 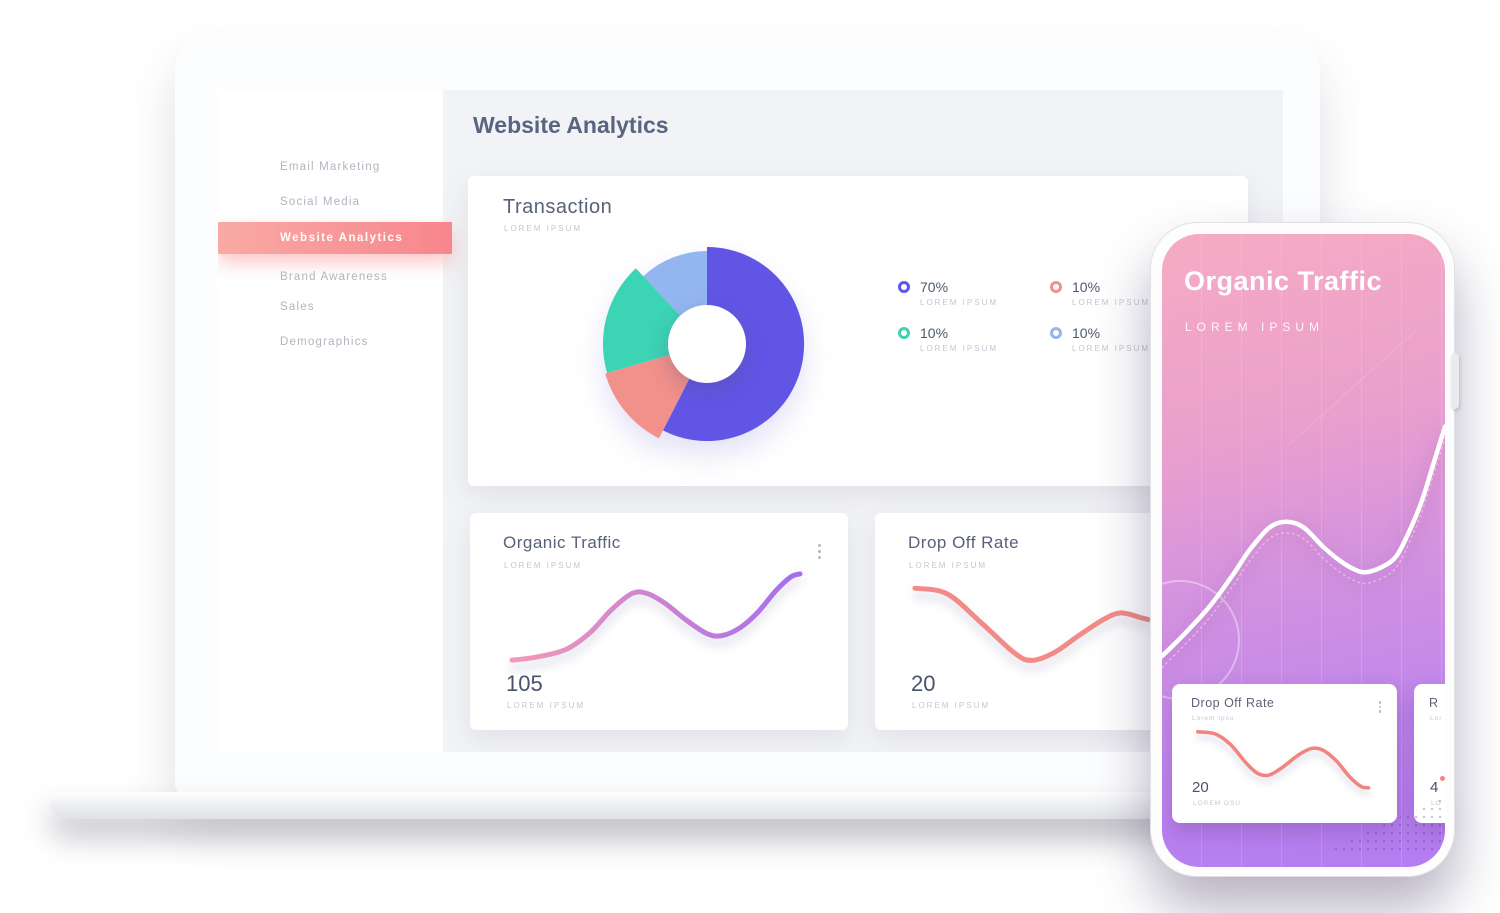 I want to click on card-subtitle: Lor, so click(x=1436, y=718).